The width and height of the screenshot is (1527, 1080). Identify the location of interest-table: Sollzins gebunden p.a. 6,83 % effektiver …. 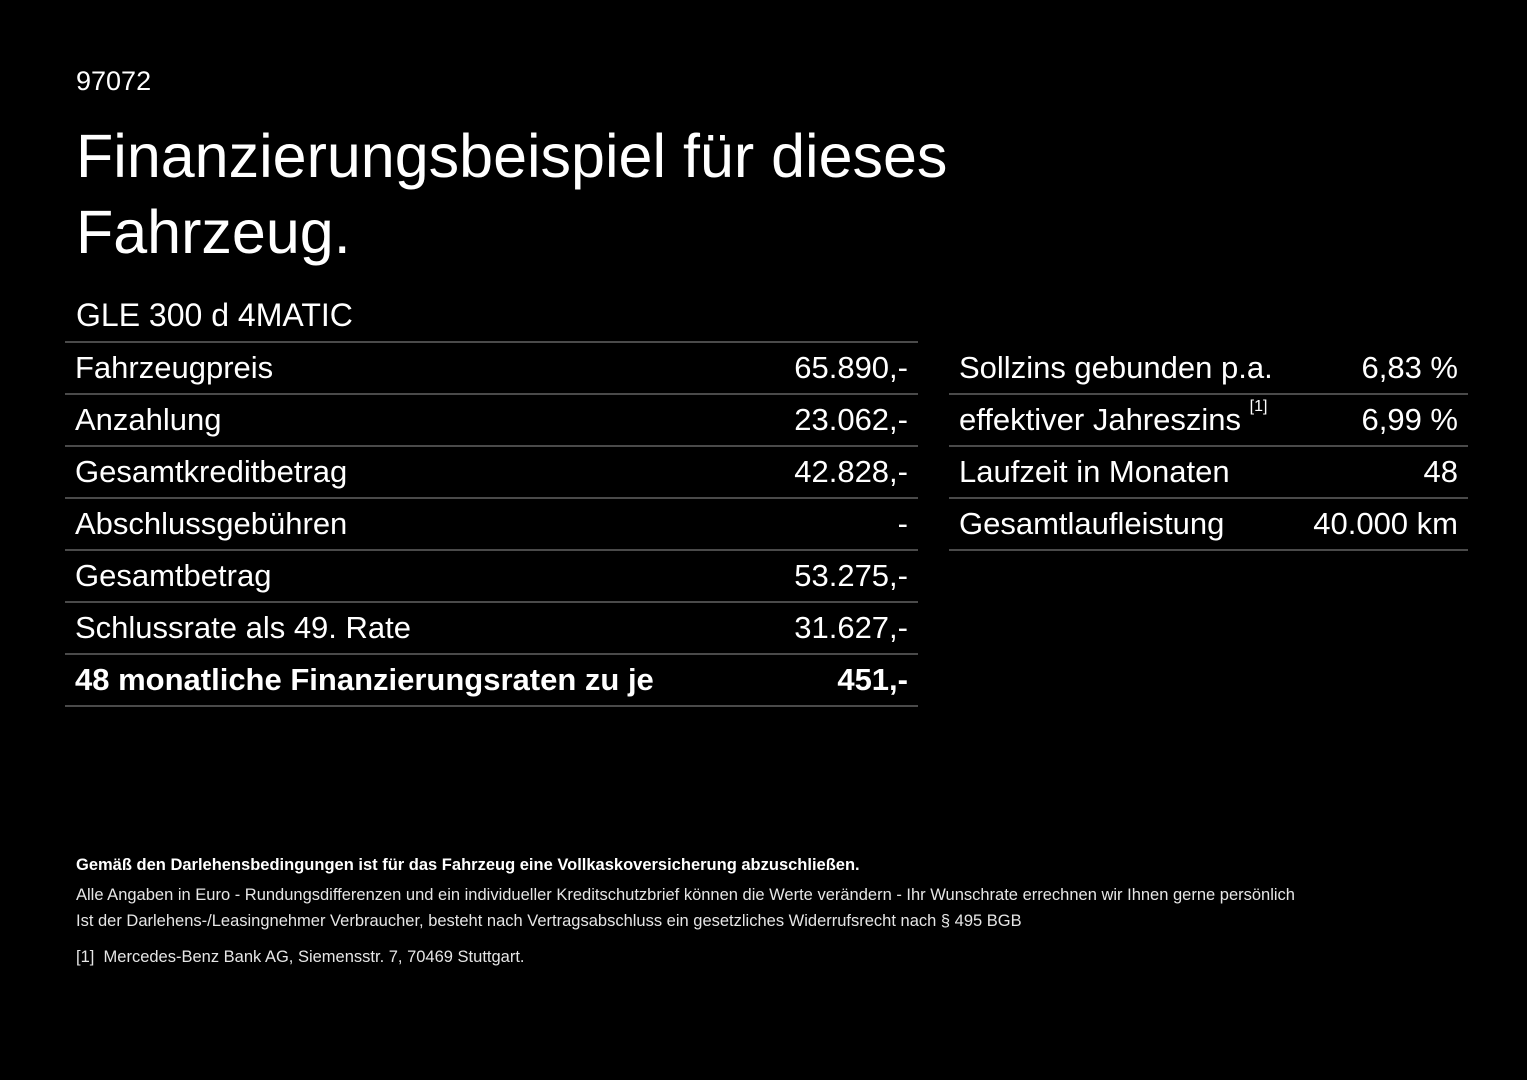
(1208, 447).